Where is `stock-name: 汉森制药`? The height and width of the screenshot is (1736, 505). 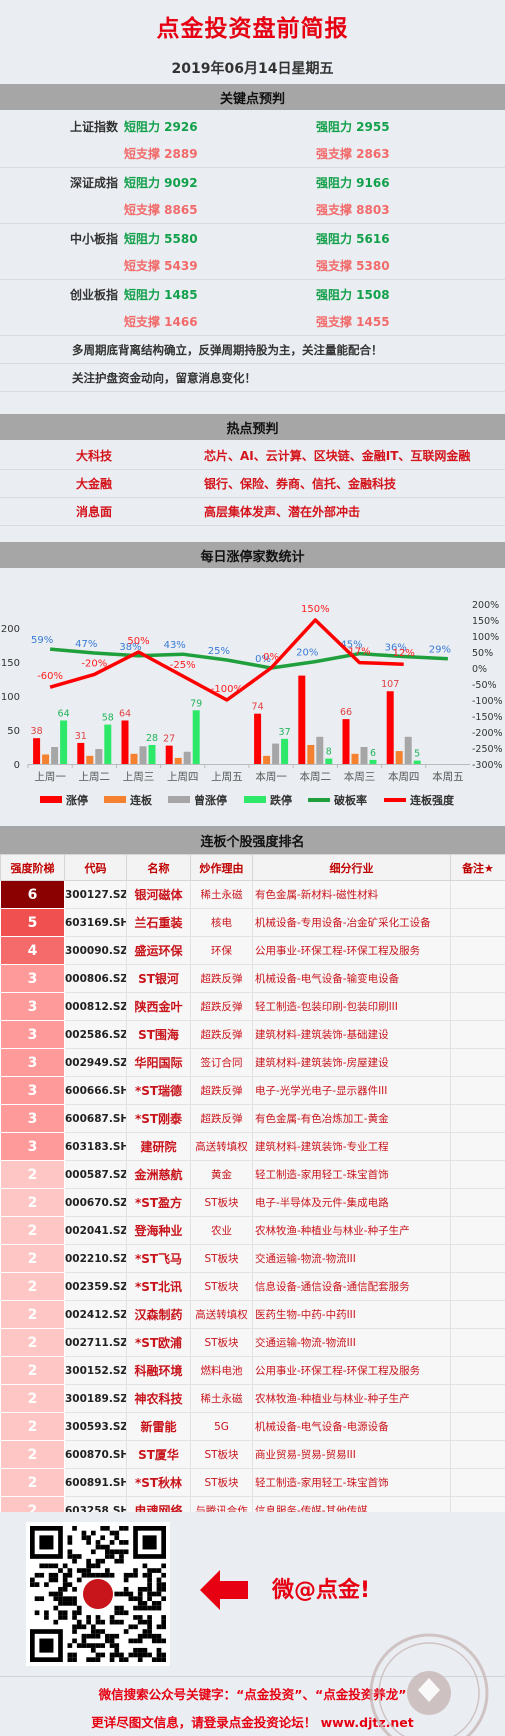 stock-name: 汉森制药 is located at coordinates (158, 1314).